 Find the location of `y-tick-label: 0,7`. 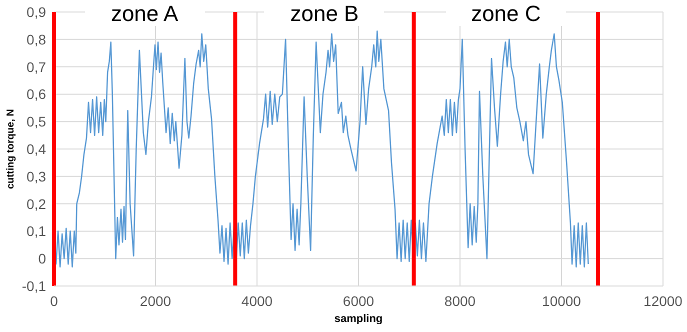

y-tick-label: 0,7 is located at coordinates (36, 66).